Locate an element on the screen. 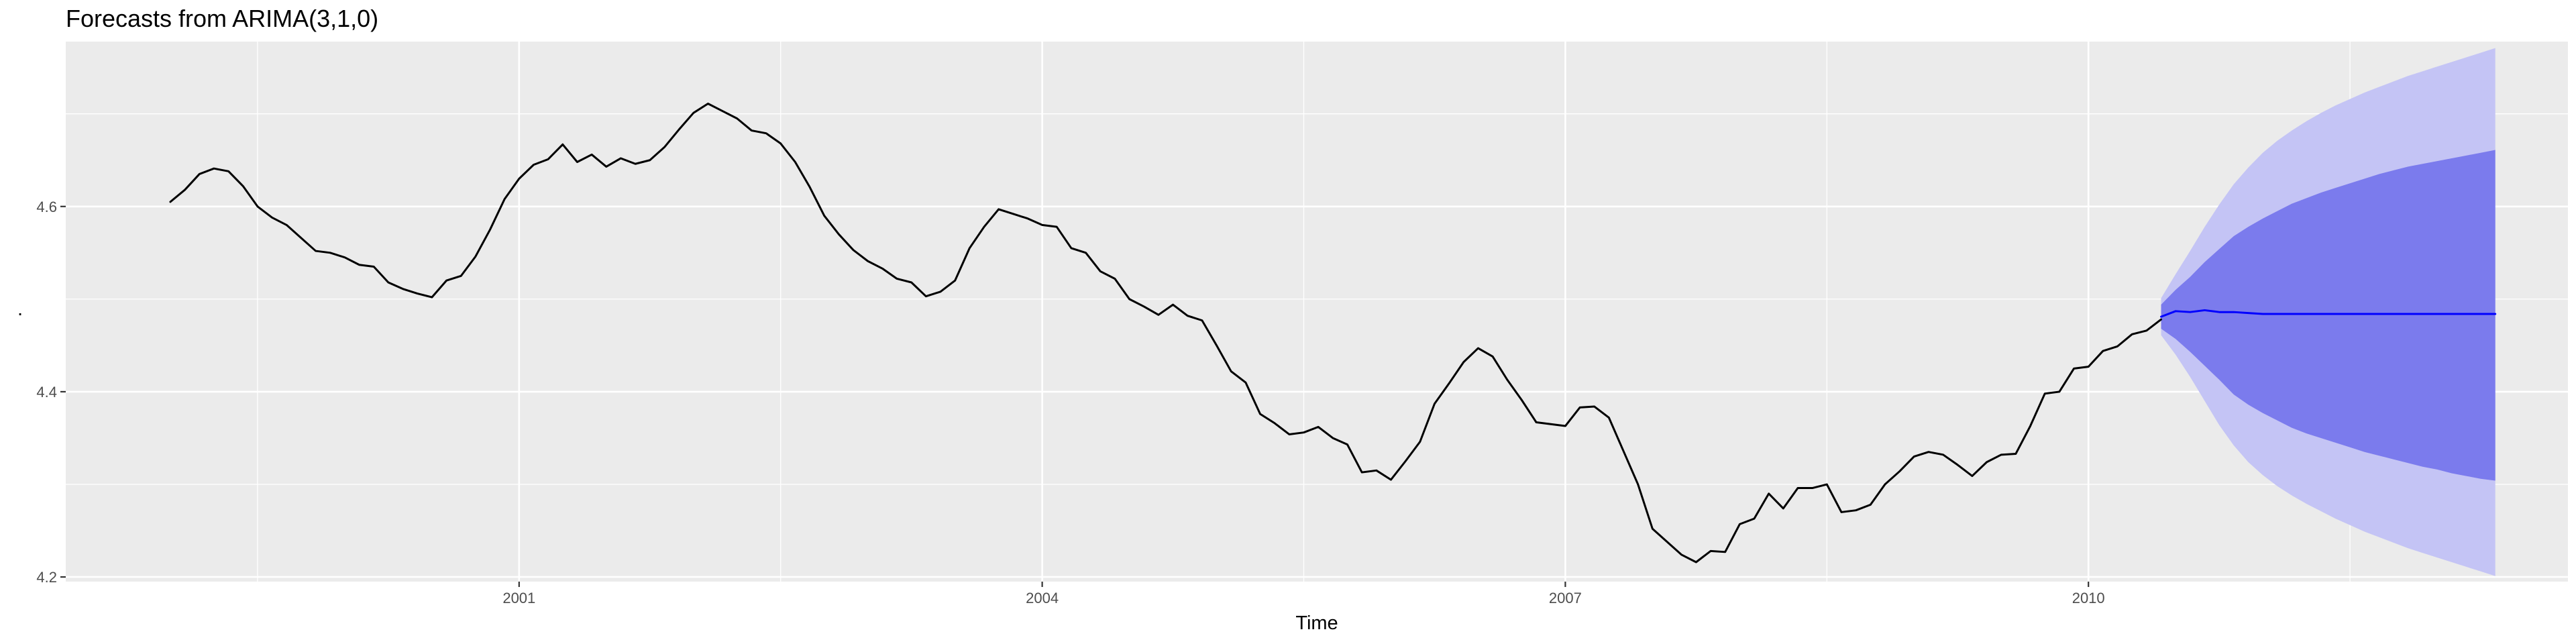 The image size is (2576, 644). prediction-intervals is located at coordinates (2328, 312).